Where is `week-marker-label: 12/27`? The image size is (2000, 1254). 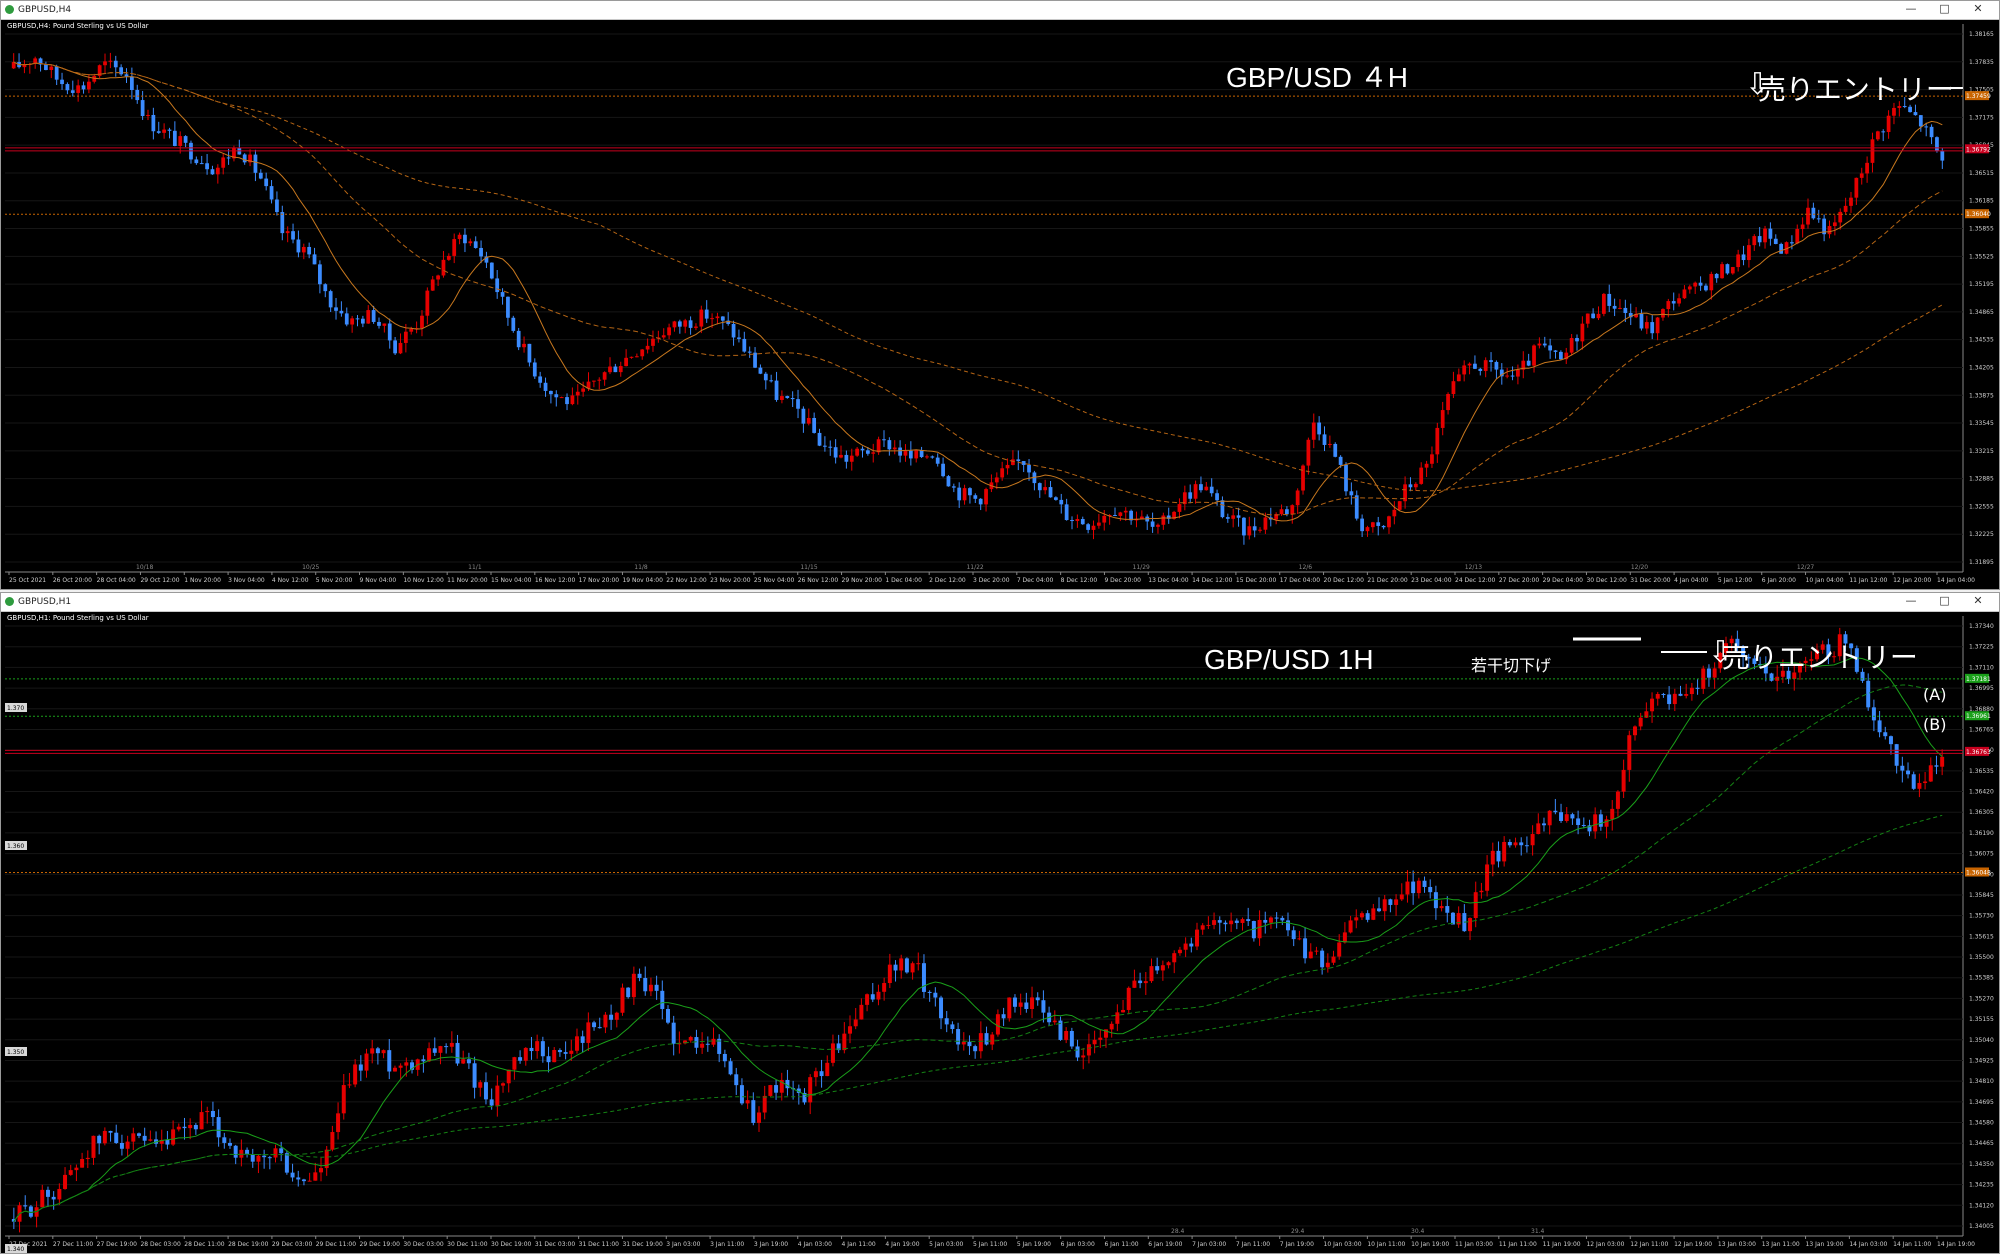 week-marker-label: 12/27 is located at coordinates (1805, 567).